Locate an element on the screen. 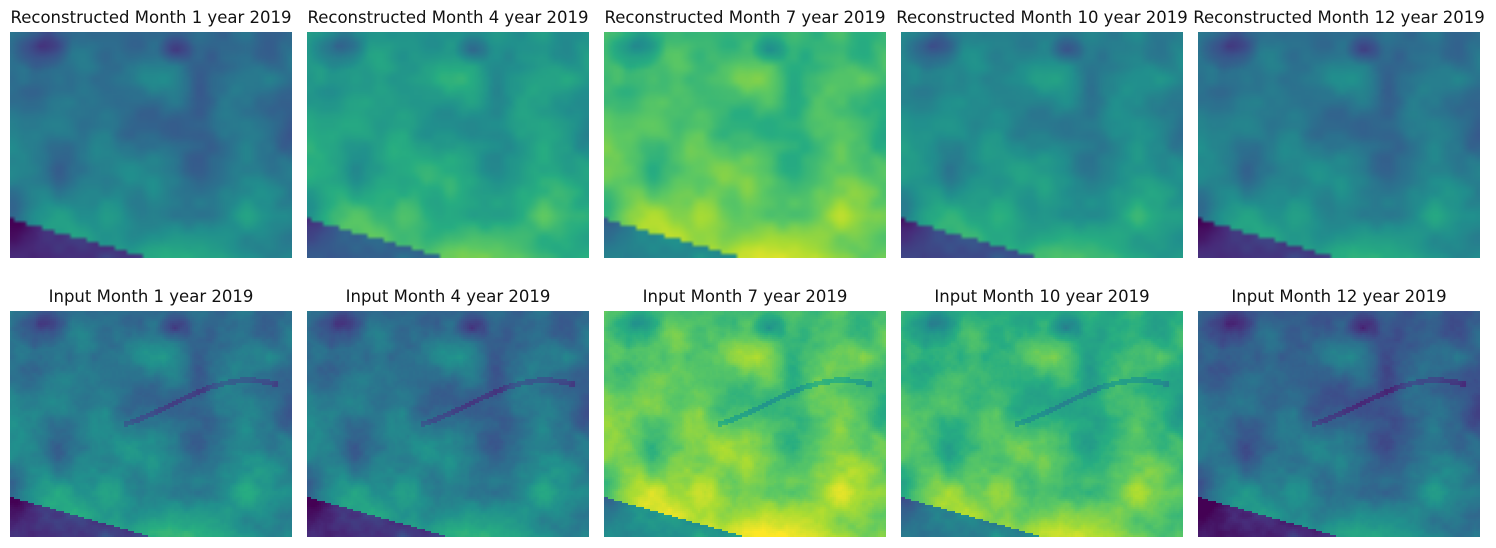 This screenshot has height=548, width=1496. panel-reconstructed-month-1: Reconstructed Month 1 year 2019 is located at coordinates (151, 133).